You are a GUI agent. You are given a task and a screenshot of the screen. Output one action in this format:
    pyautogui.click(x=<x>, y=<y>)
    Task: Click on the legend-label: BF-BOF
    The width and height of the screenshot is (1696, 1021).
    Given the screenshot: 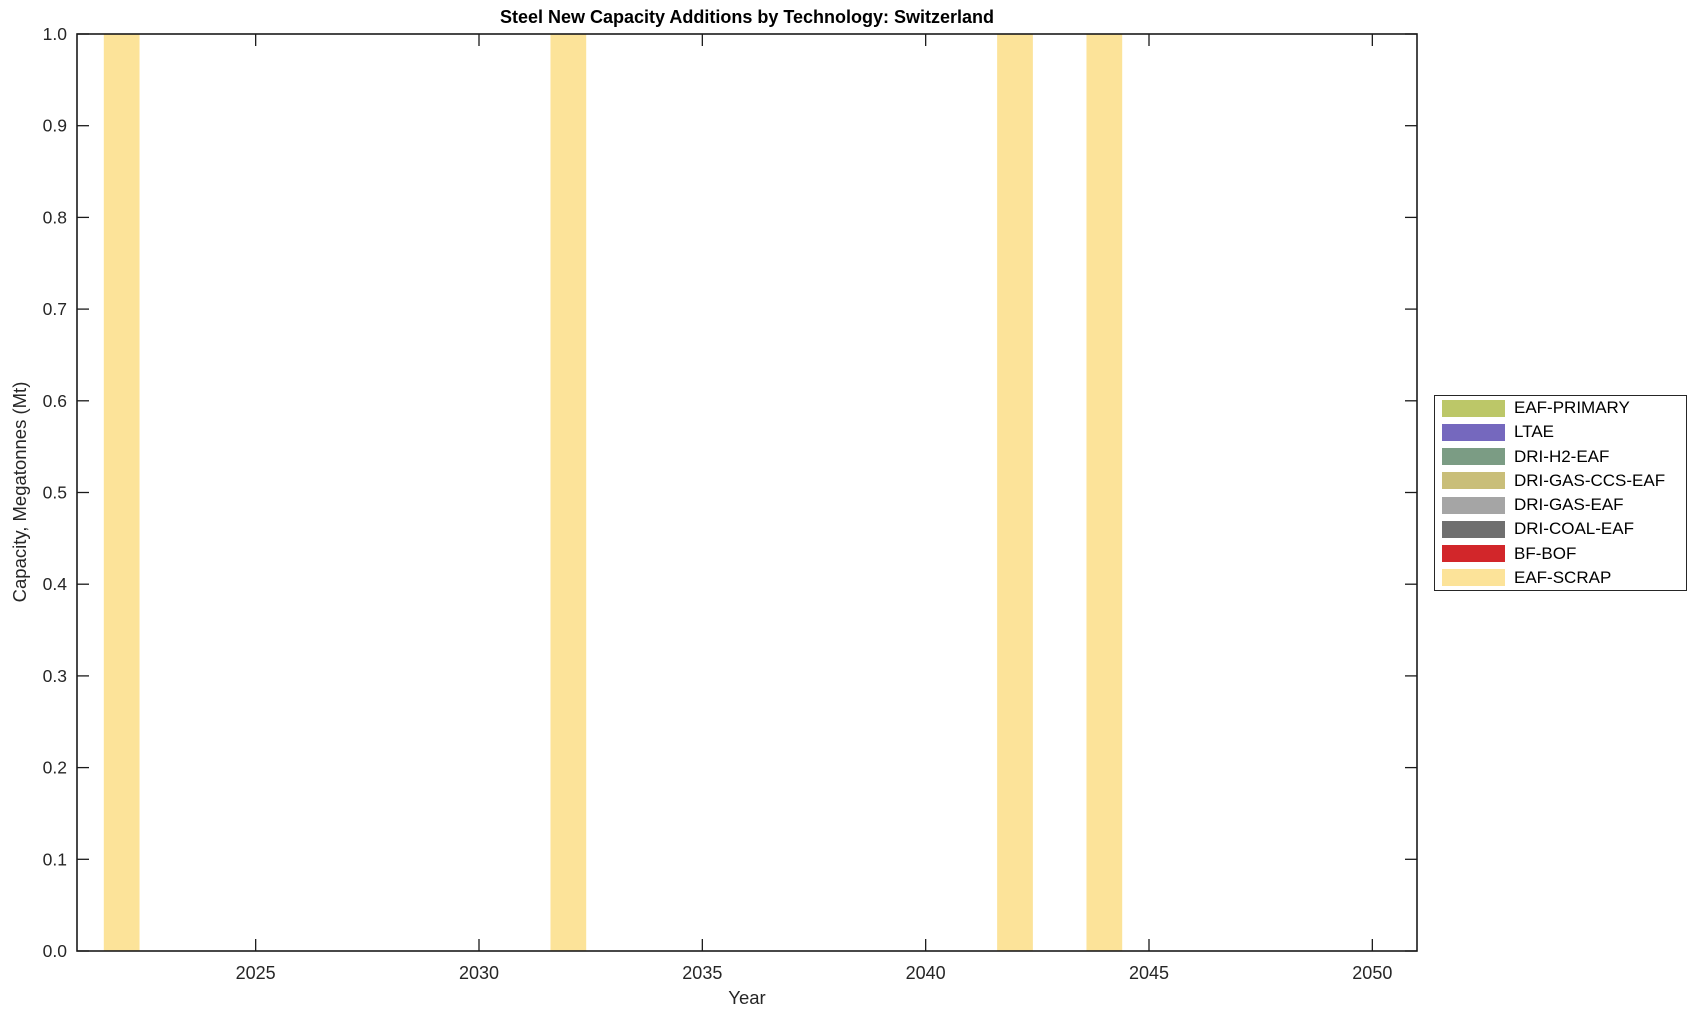 What is the action you would take?
    pyautogui.click(x=1545, y=553)
    